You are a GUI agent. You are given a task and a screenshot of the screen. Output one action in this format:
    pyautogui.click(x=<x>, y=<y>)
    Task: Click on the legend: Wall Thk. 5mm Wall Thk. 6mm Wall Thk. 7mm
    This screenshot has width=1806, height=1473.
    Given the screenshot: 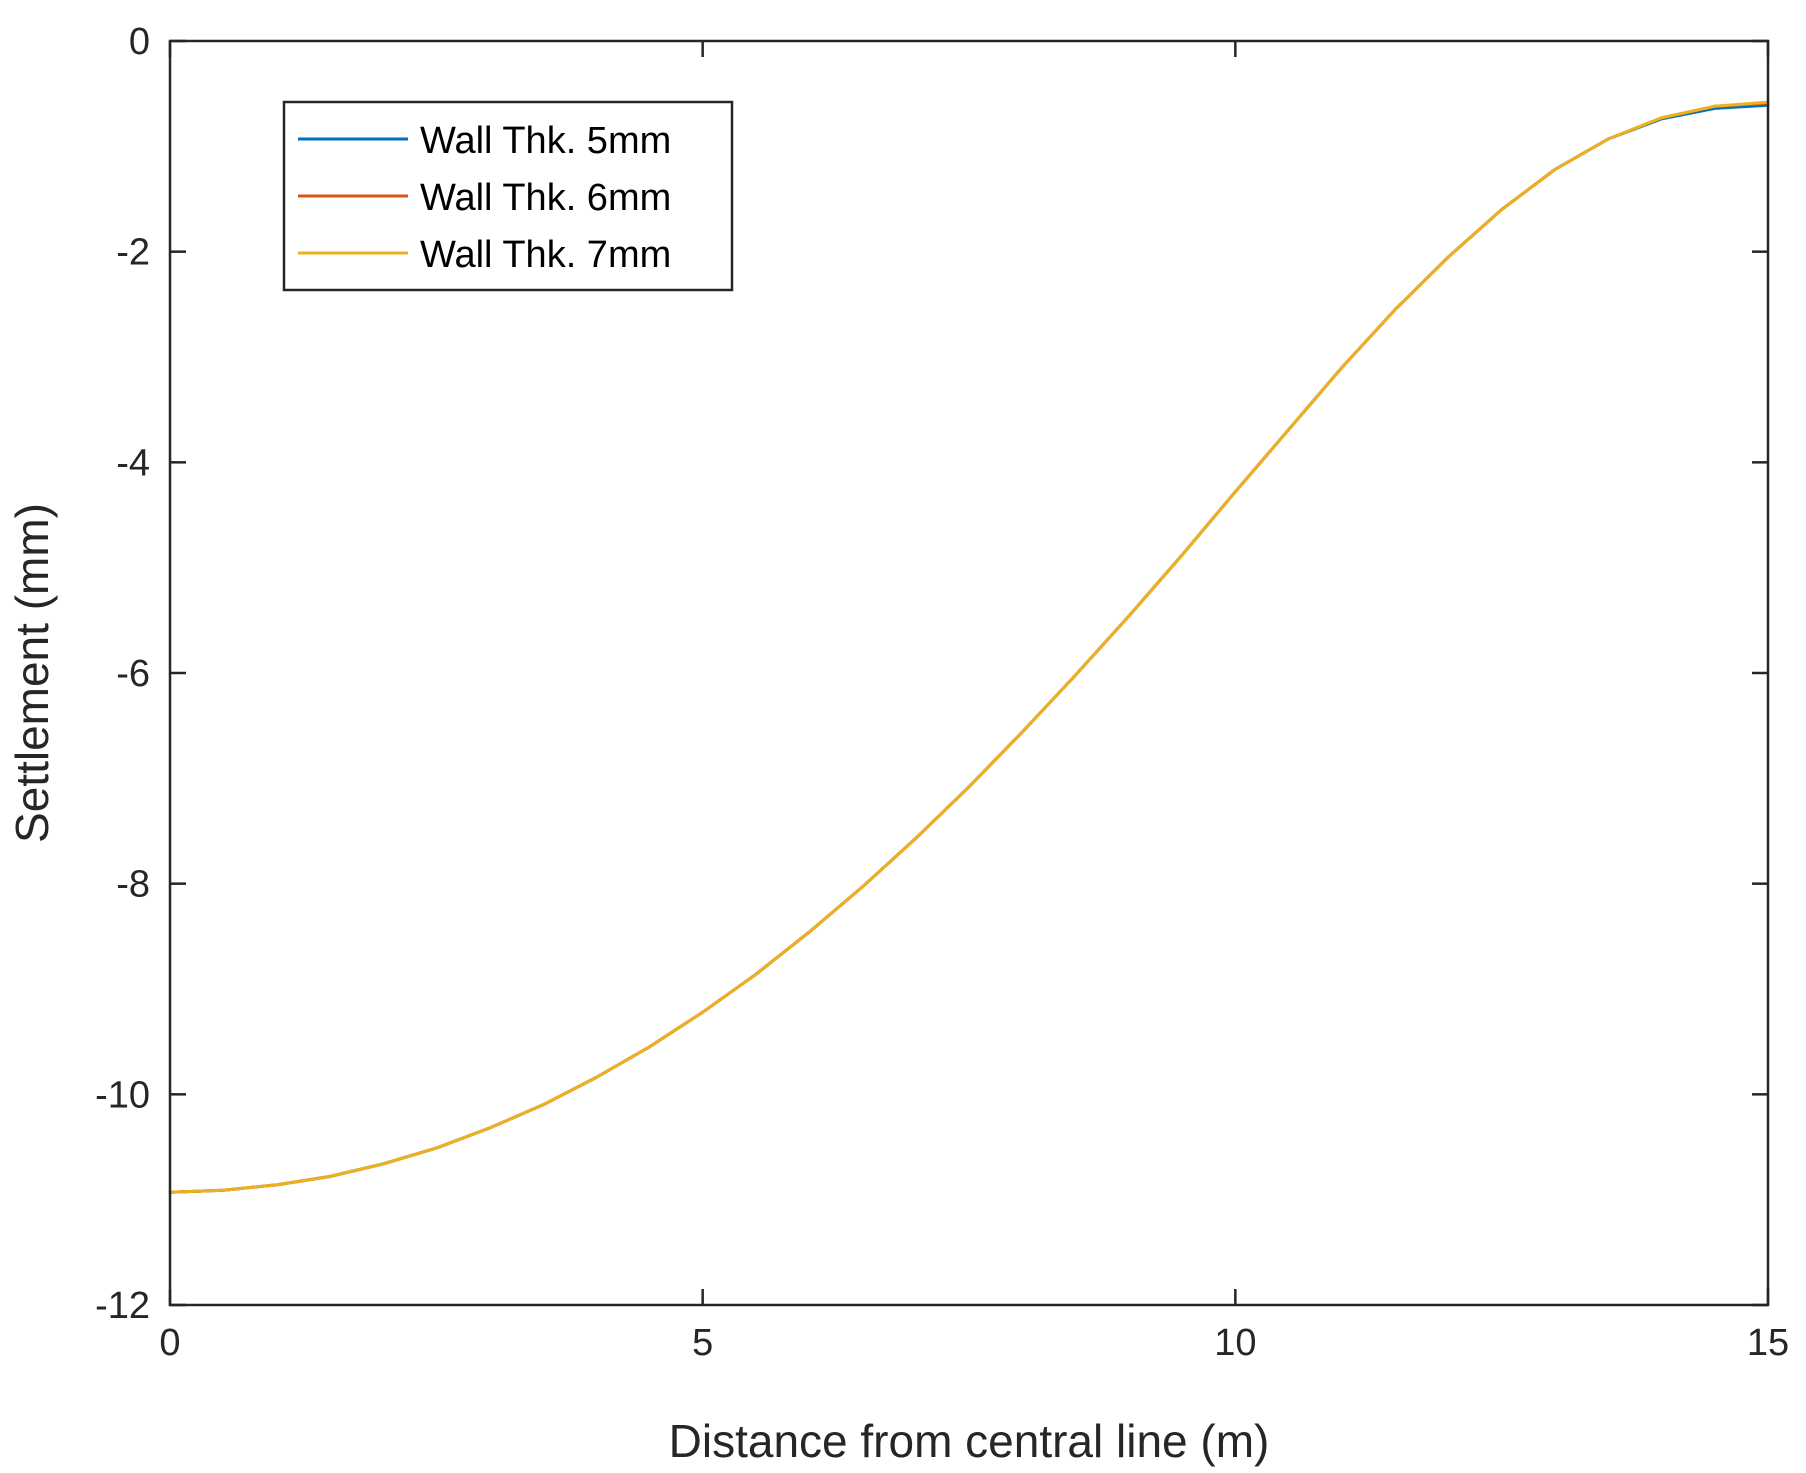 What is the action you would take?
    pyautogui.click(x=508, y=196)
    